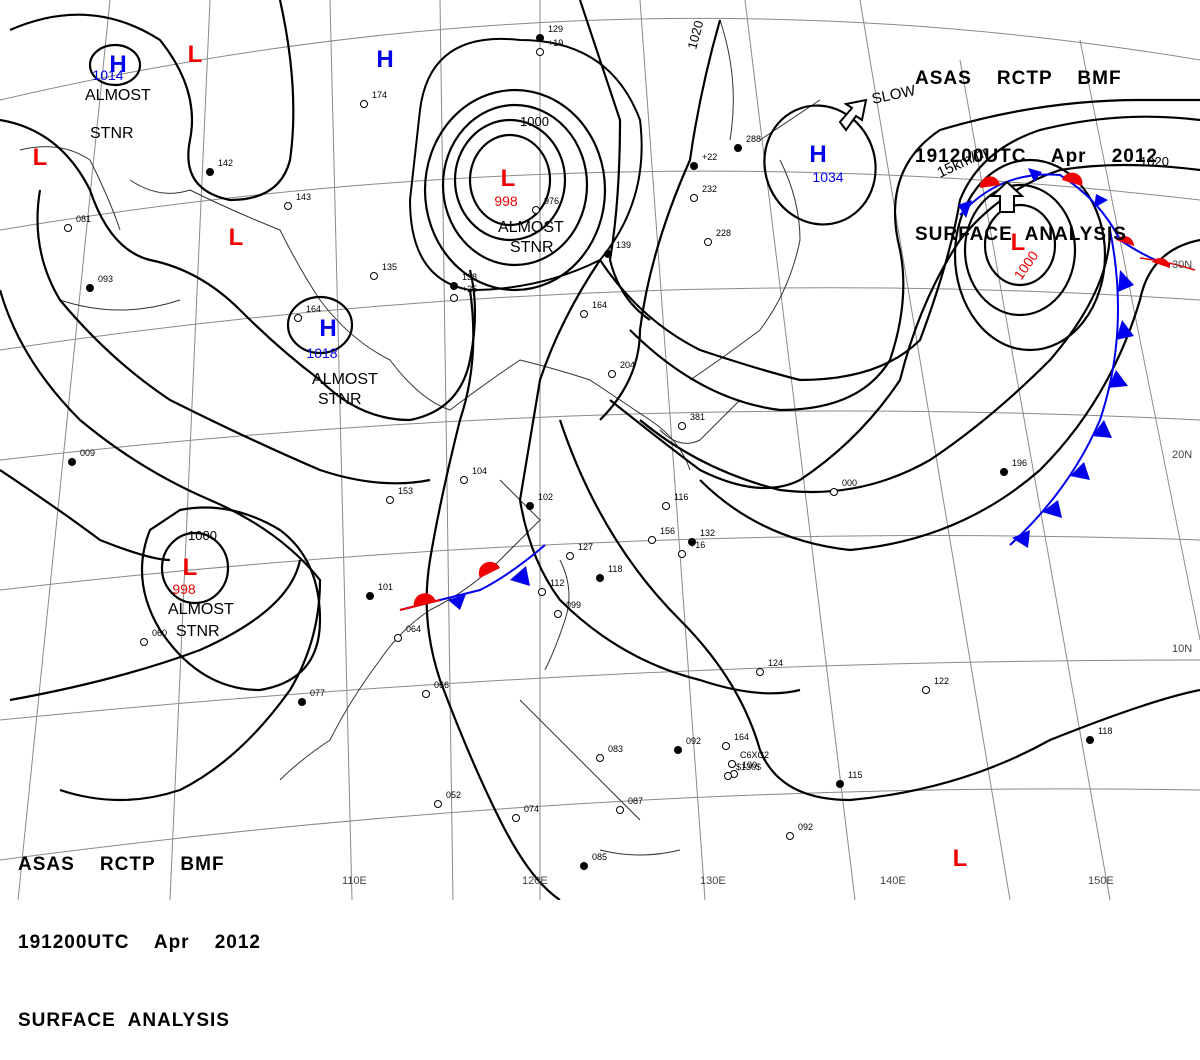 The width and height of the screenshot is (1200, 1060). I want to click on movement-arrows, so click(931, 155).